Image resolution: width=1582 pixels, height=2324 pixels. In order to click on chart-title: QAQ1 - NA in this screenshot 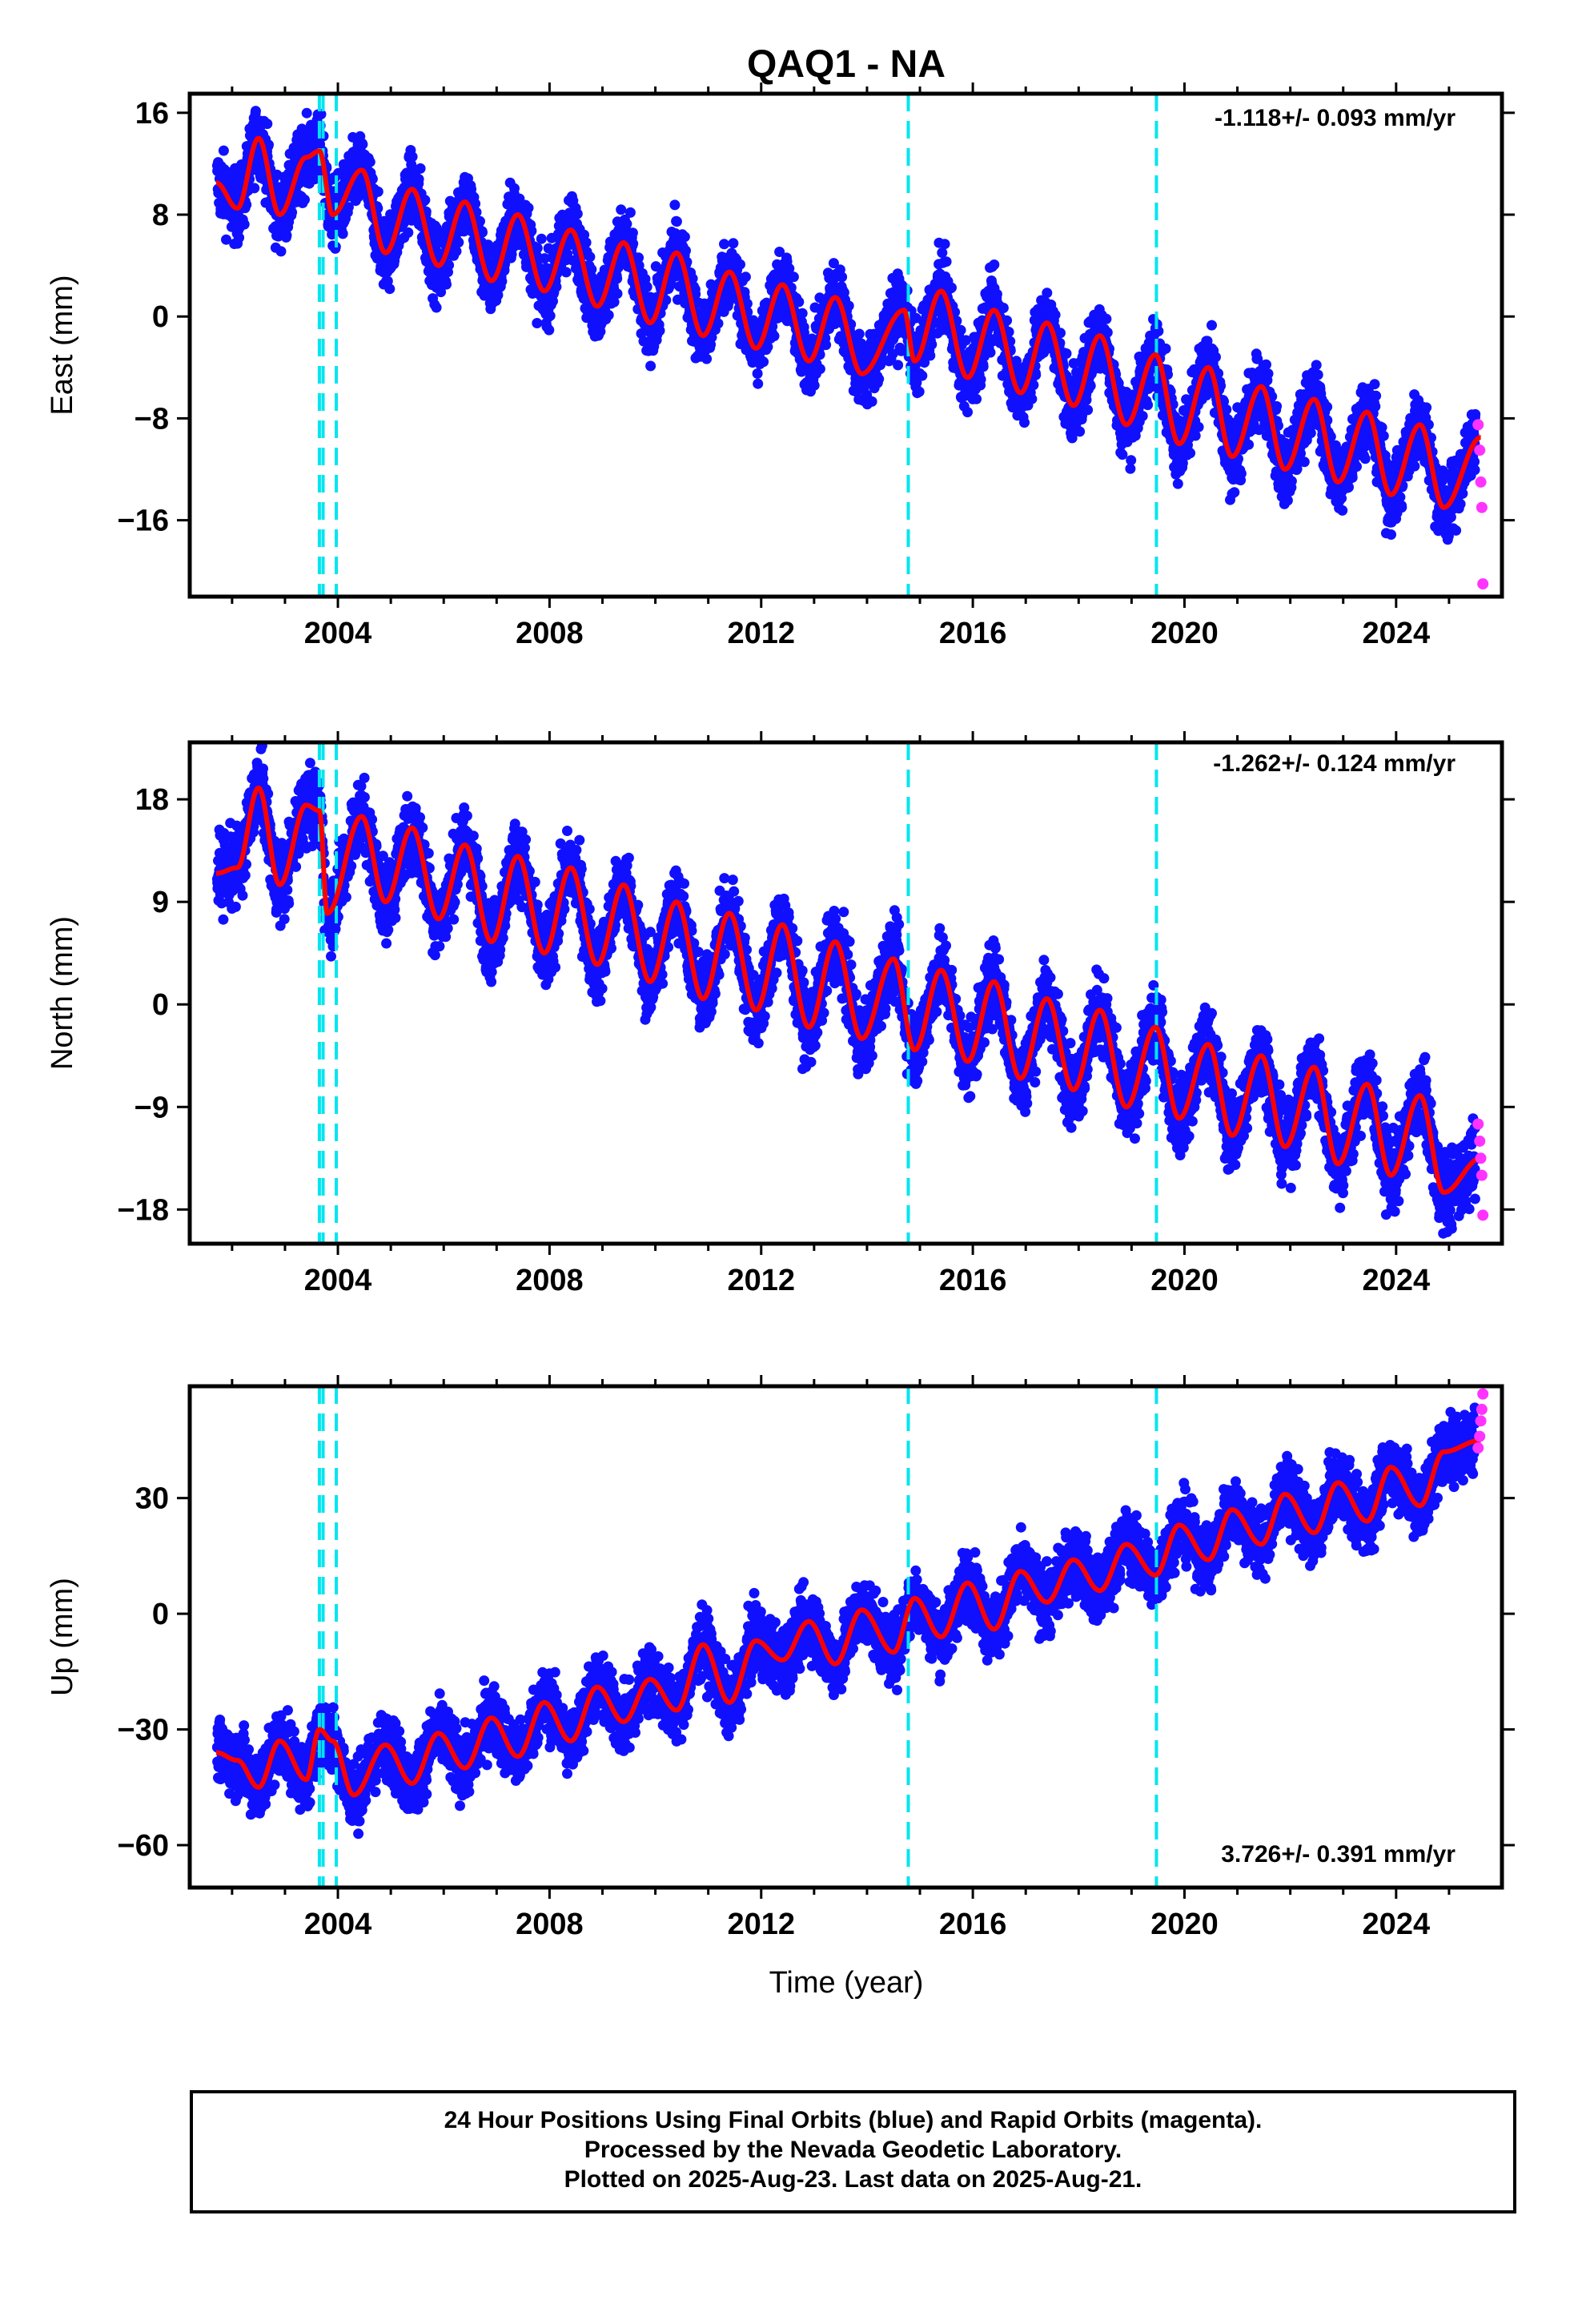, I will do `click(847, 64)`.